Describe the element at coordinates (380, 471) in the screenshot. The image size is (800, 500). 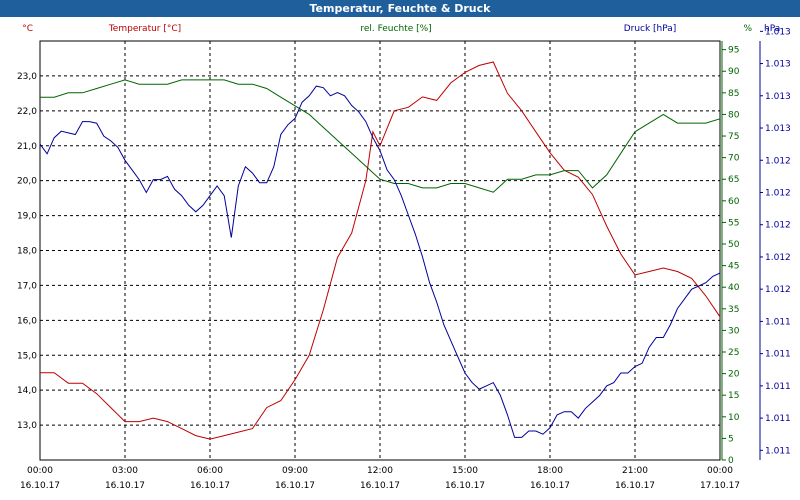
I see `x-tick-time: 12:00` at that location.